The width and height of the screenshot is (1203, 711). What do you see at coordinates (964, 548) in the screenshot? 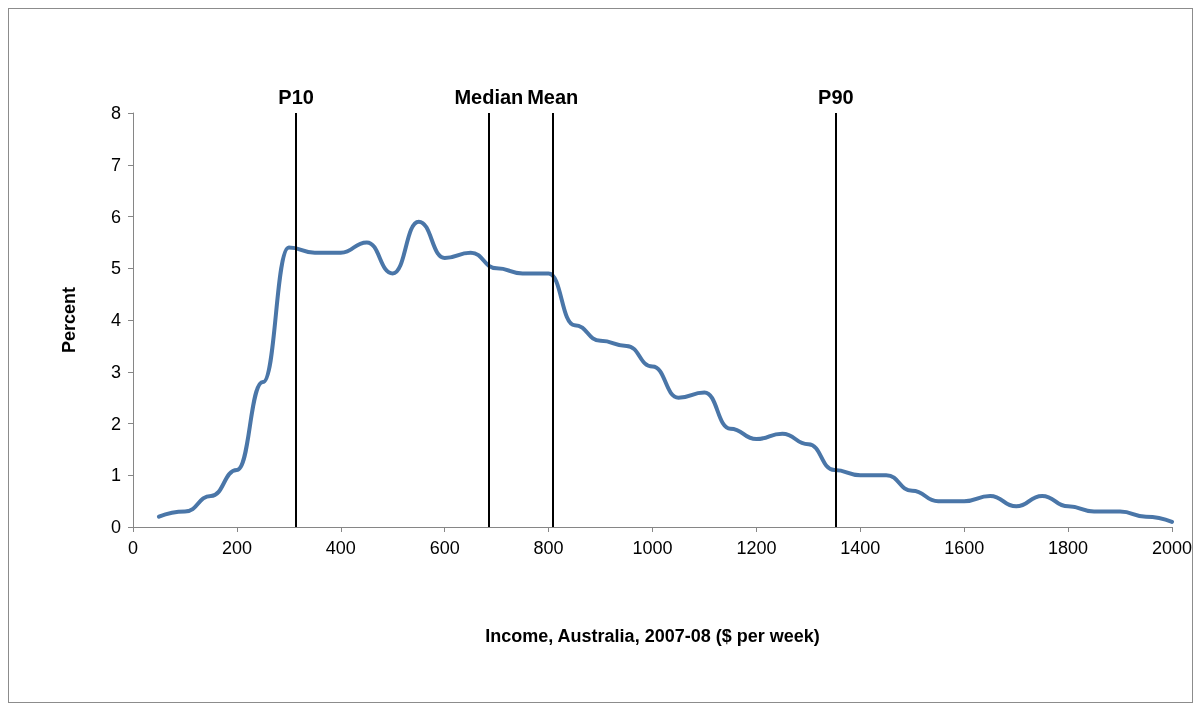
I see `x-tick-label: 1600` at bounding box center [964, 548].